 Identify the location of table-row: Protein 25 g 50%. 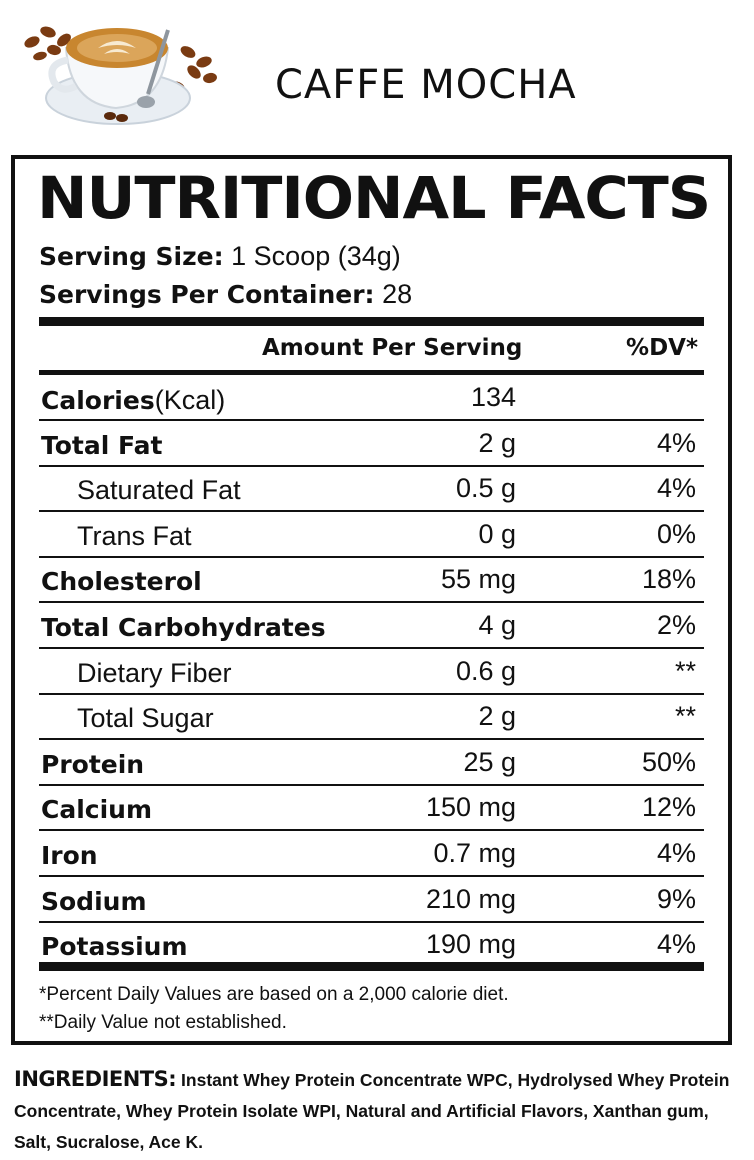
(371, 763).